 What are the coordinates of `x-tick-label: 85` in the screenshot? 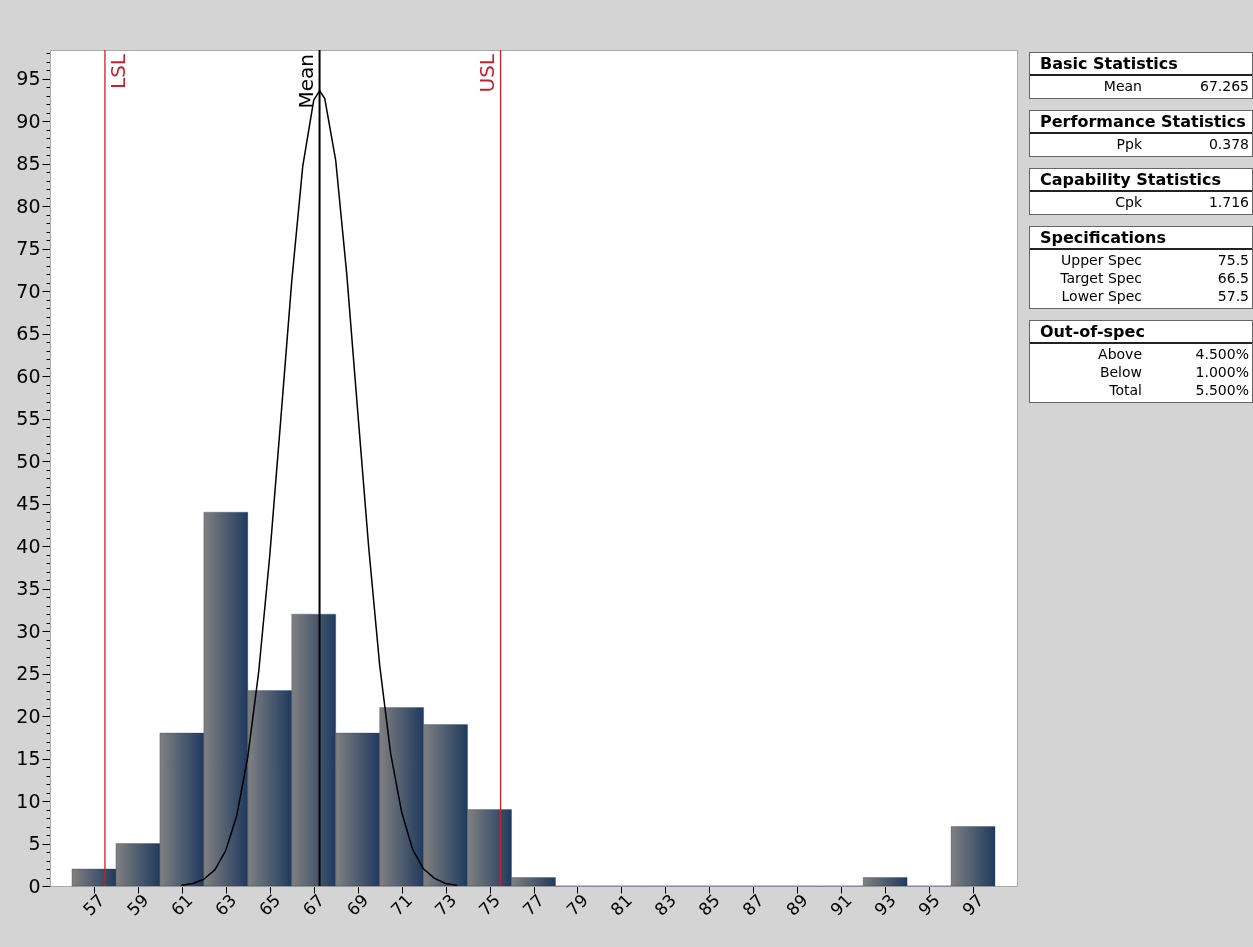 It's located at (709, 905).